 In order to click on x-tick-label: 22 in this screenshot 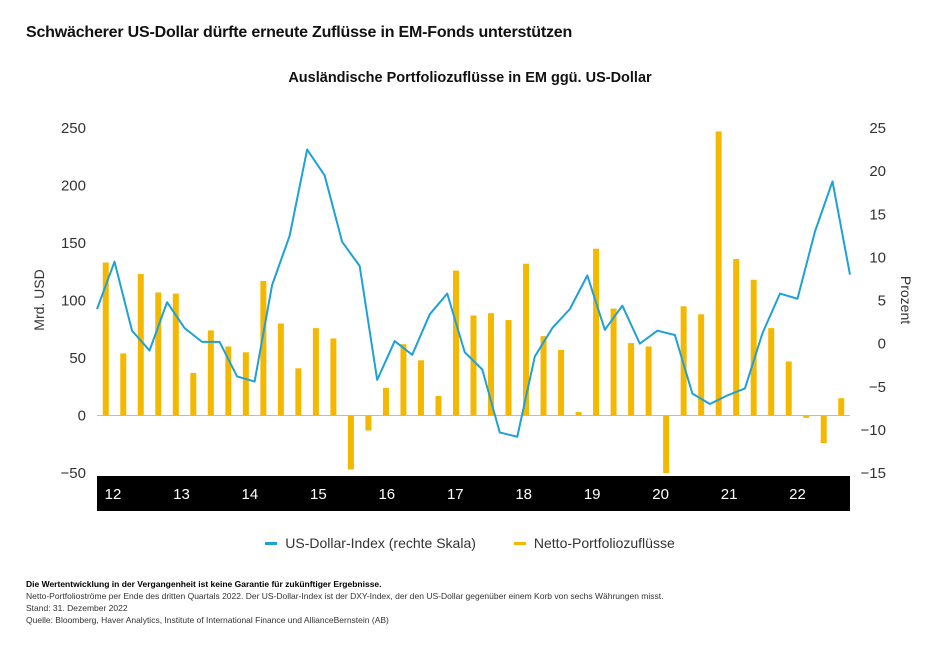, I will do `click(797, 494)`.